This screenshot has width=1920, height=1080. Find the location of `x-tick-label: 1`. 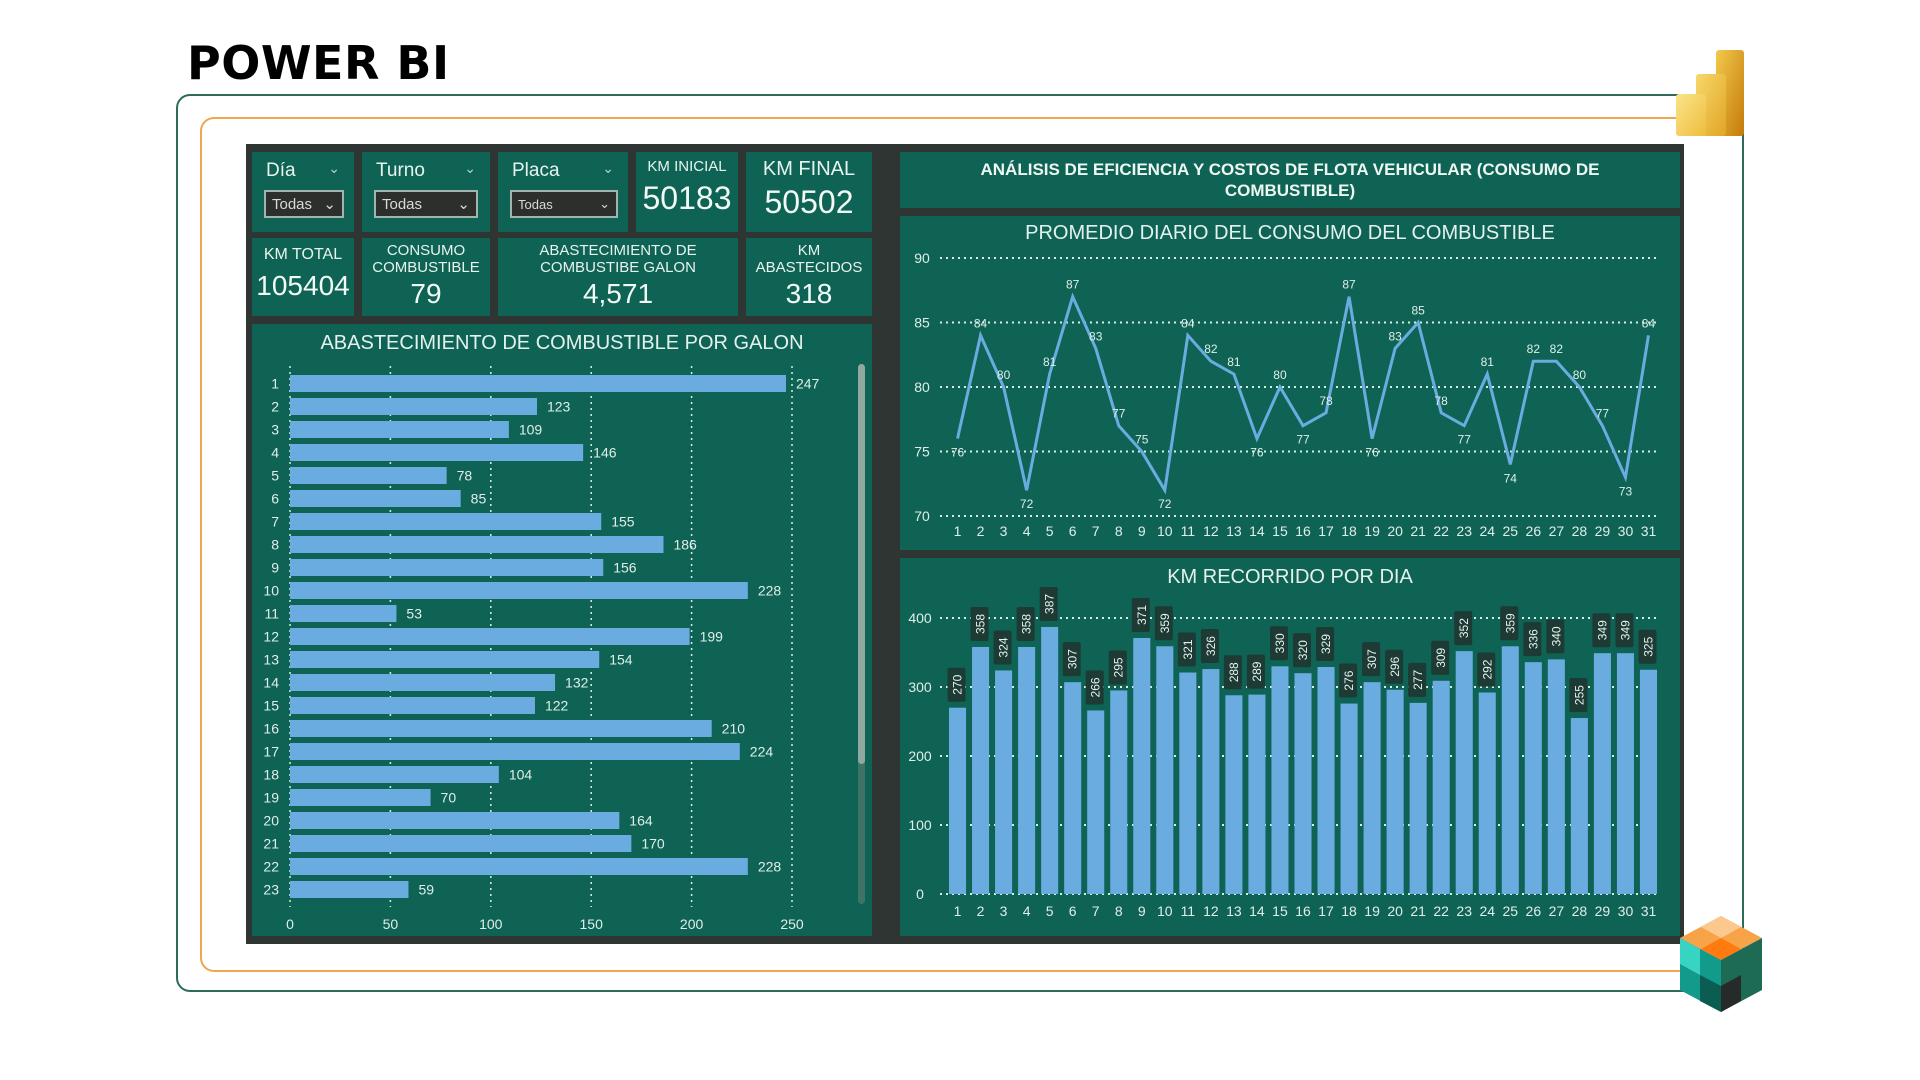

x-tick-label: 1 is located at coordinates (958, 531).